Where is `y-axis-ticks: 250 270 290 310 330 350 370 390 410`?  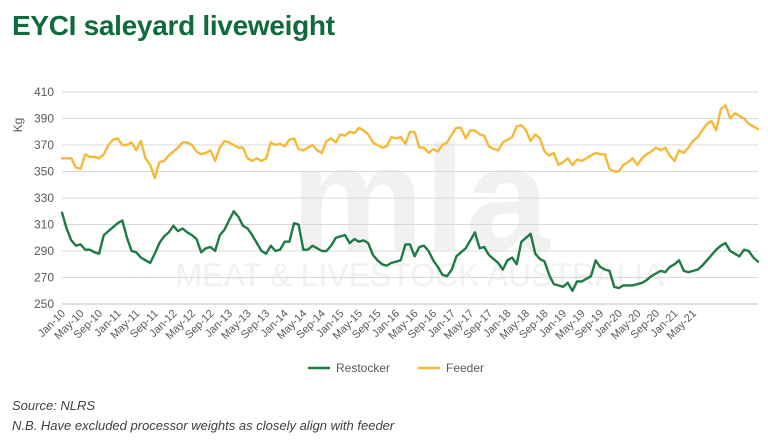 y-axis-ticks: 250 270 290 310 330 350 370 390 410 is located at coordinates (44, 198).